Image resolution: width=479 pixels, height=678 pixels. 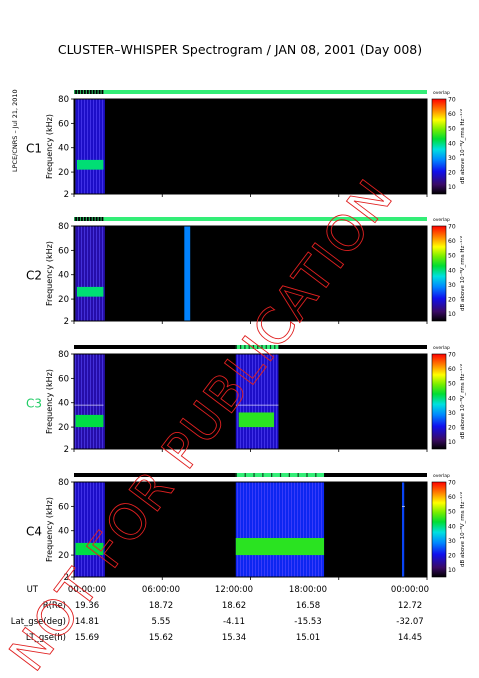 What do you see at coordinates (234, 638) in the screenshot?
I see `orbit-cell: 15.34` at bounding box center [234, 638].